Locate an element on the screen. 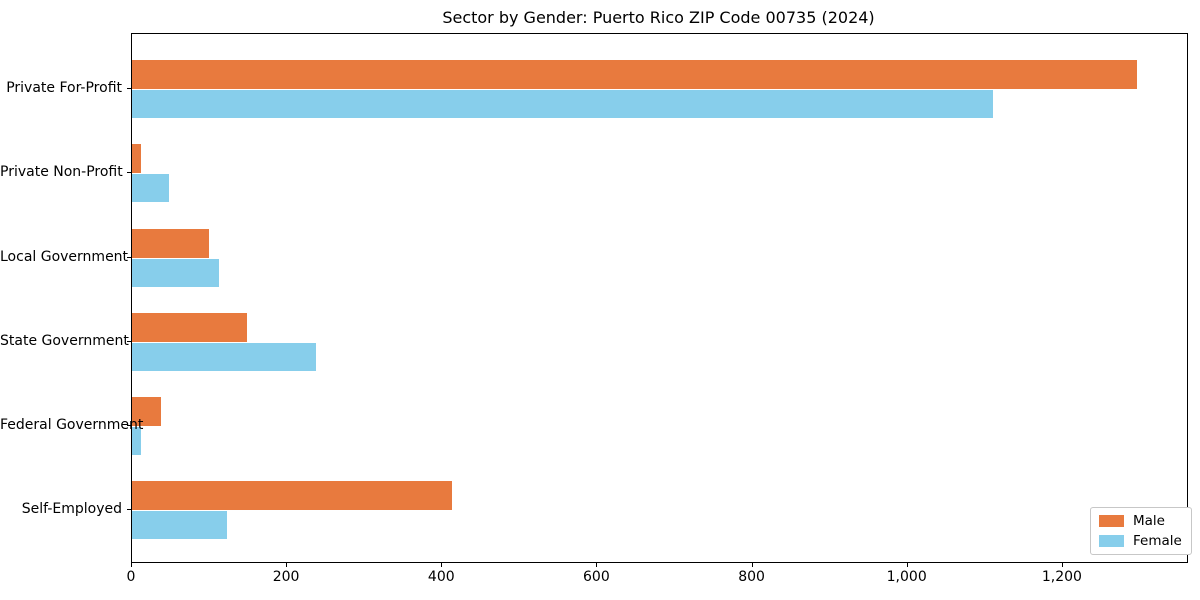 Image resolution: width=1200 pixels, height=600 pixels. bar-male-local-government is located at coordinates (170, 243).